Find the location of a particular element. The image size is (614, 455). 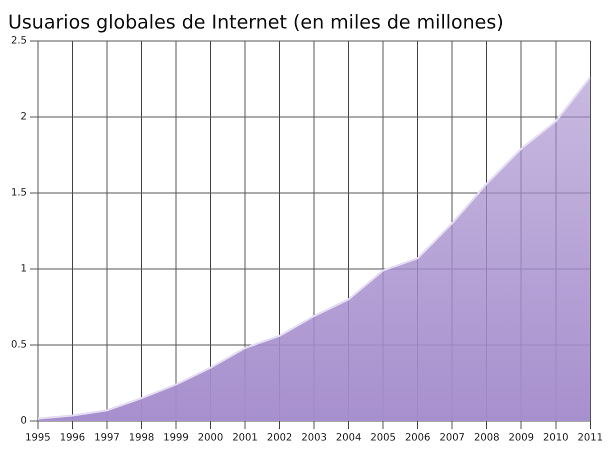

x-tick-label: 1997 is located at coordinates (107, 438).